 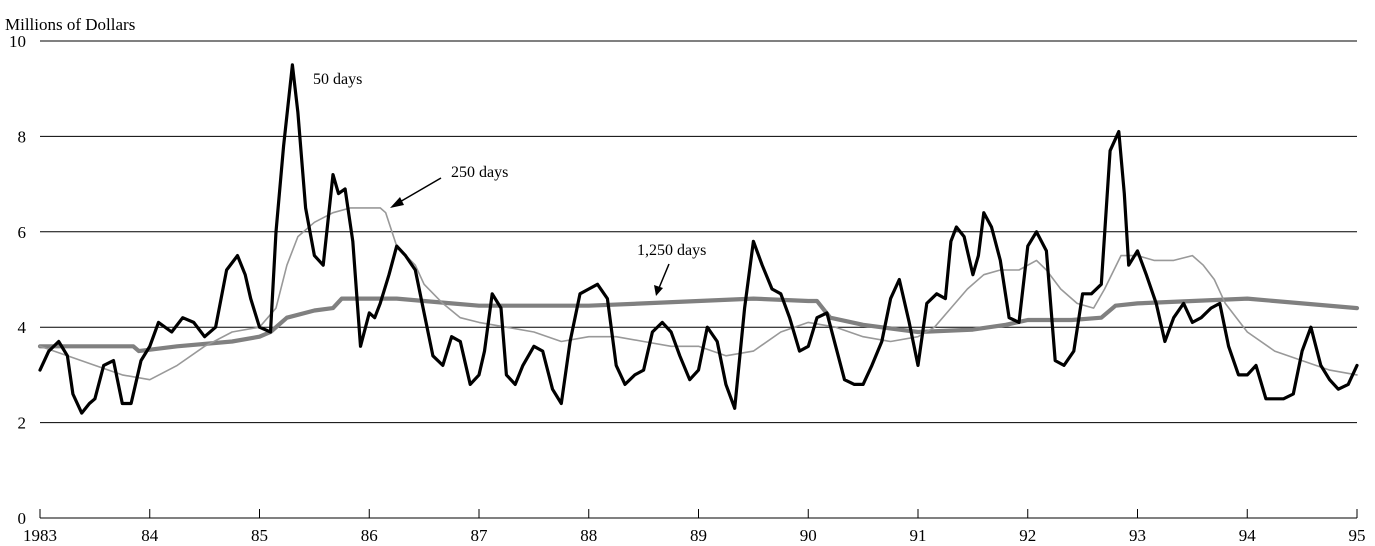 I want to click on x-tick-label: 89, so click(x=698, y=535).